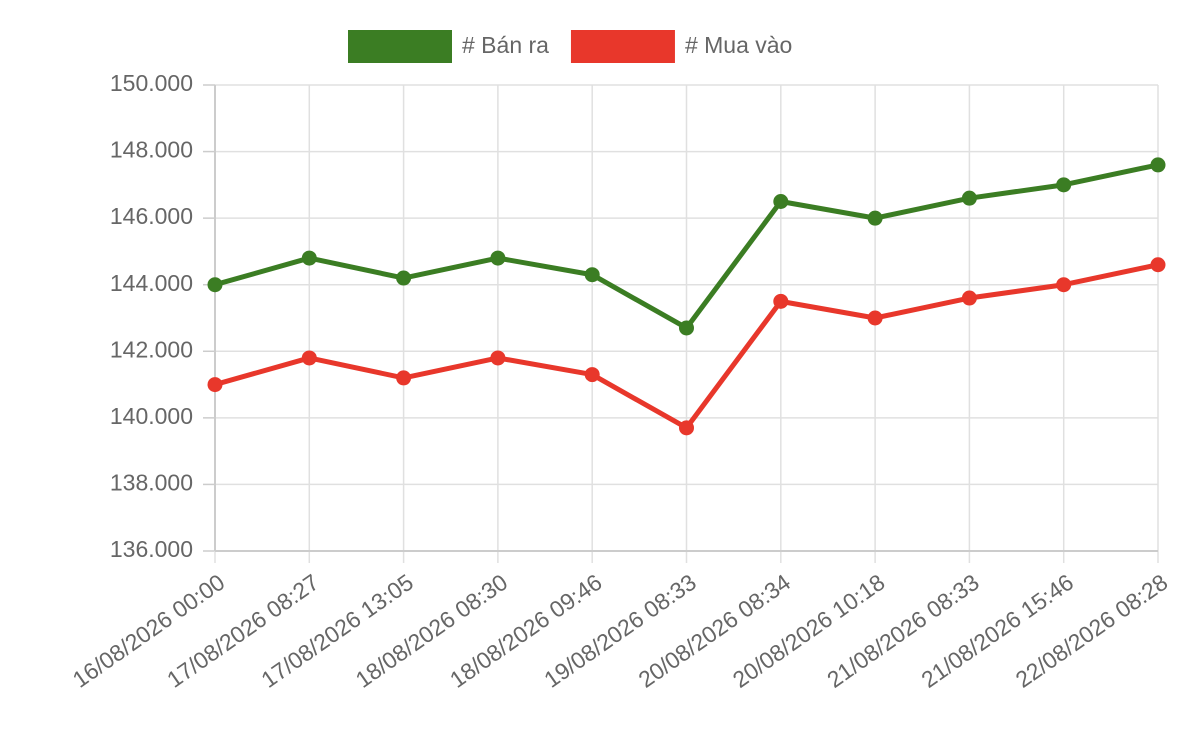  What do you see at coordinates (738, 45) in the screenshot?
I see `legend-label: # Mua vào` at bounding box center [738, 45].